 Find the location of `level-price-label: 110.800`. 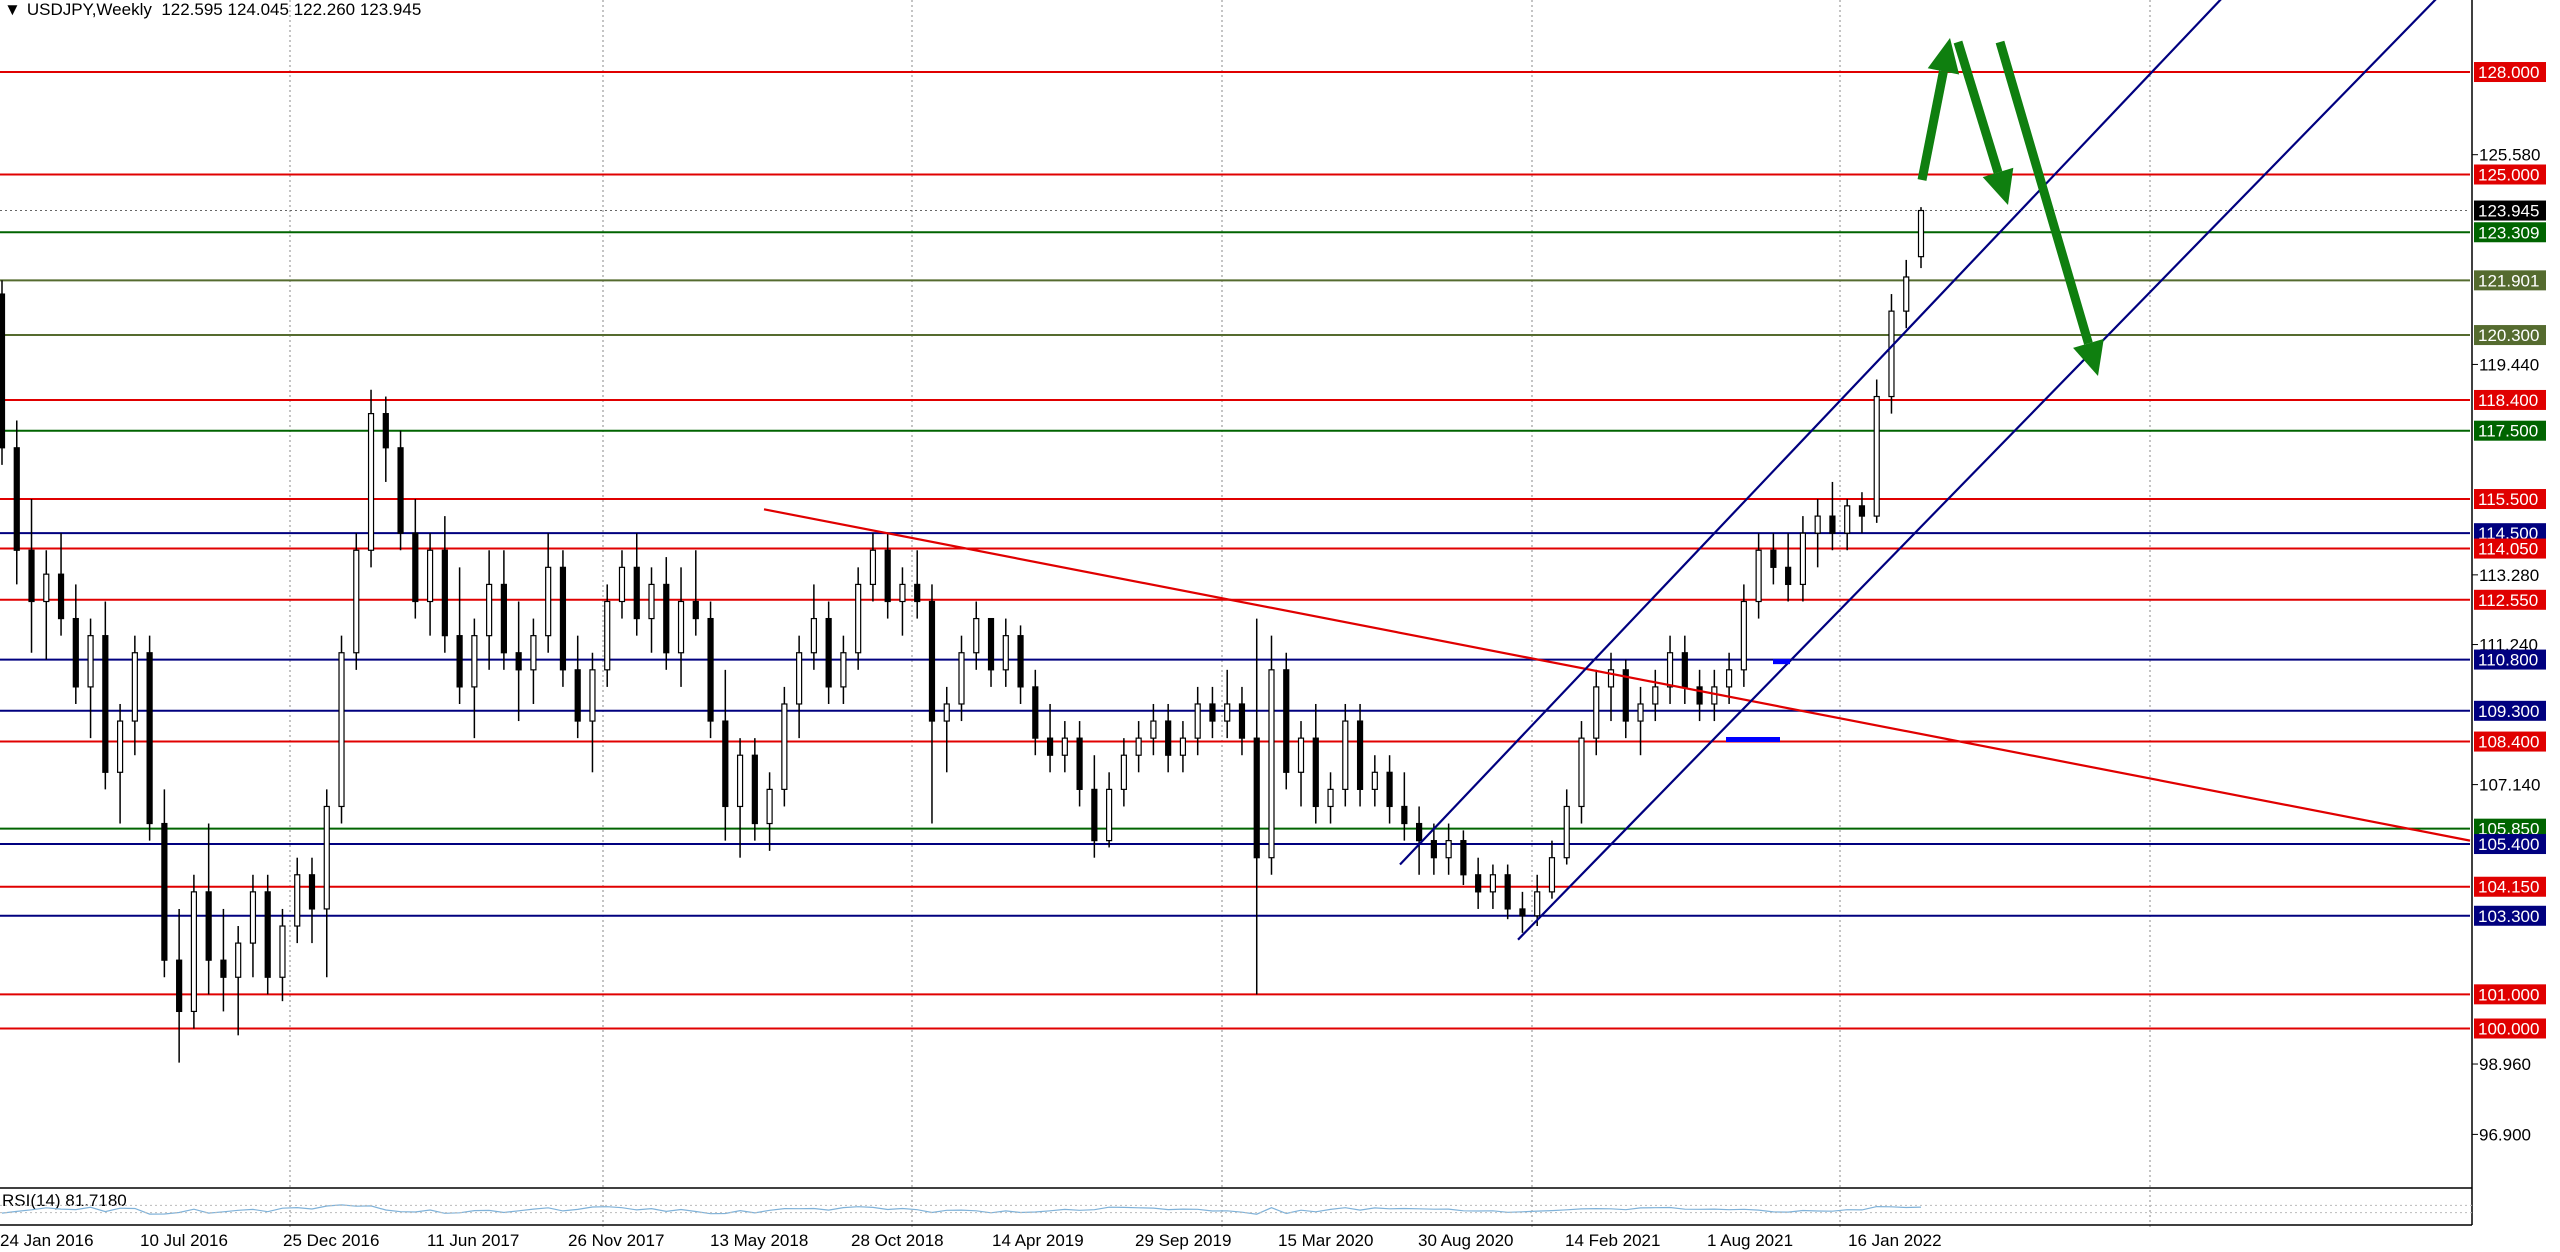

level-price-label: 110.800 is located at coordinates (2508, 660).